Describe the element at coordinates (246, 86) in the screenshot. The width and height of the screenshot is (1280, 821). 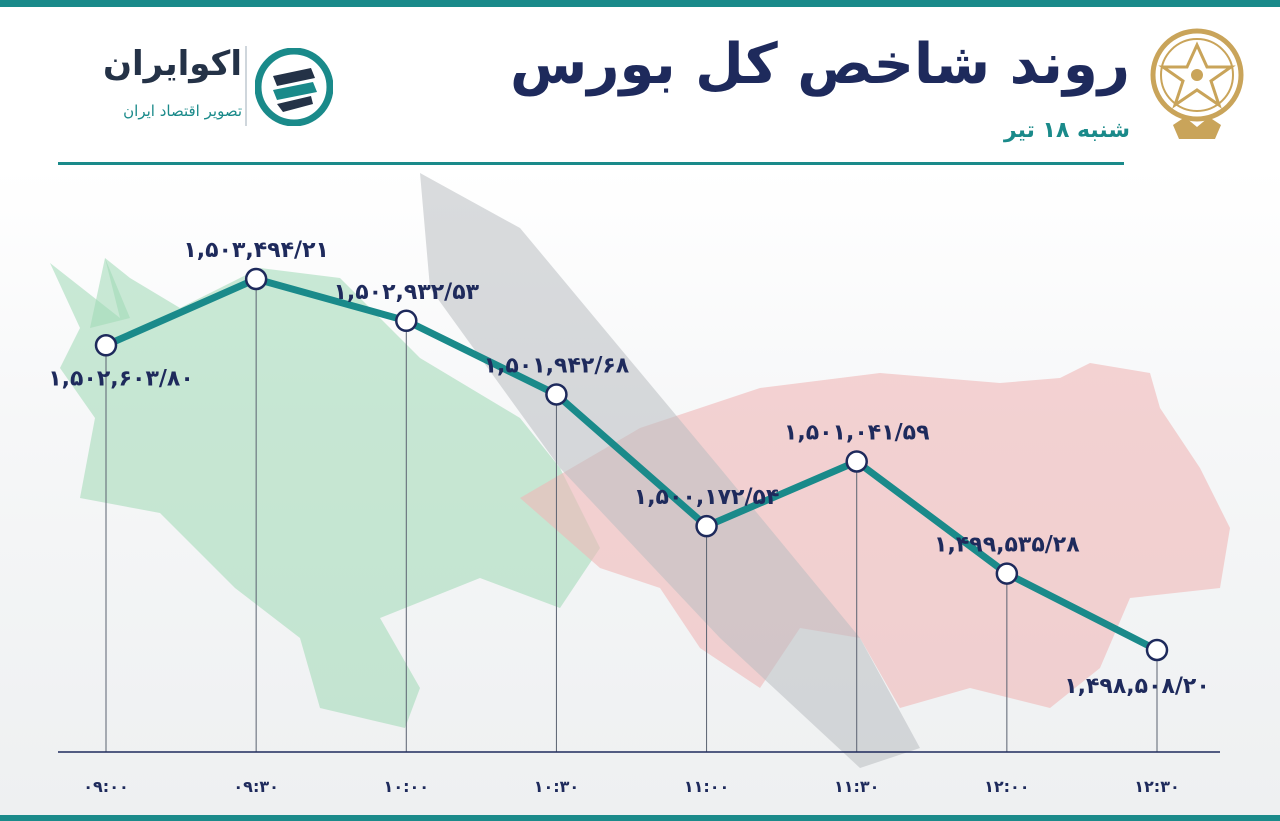
I see `logo-divider` at that location.